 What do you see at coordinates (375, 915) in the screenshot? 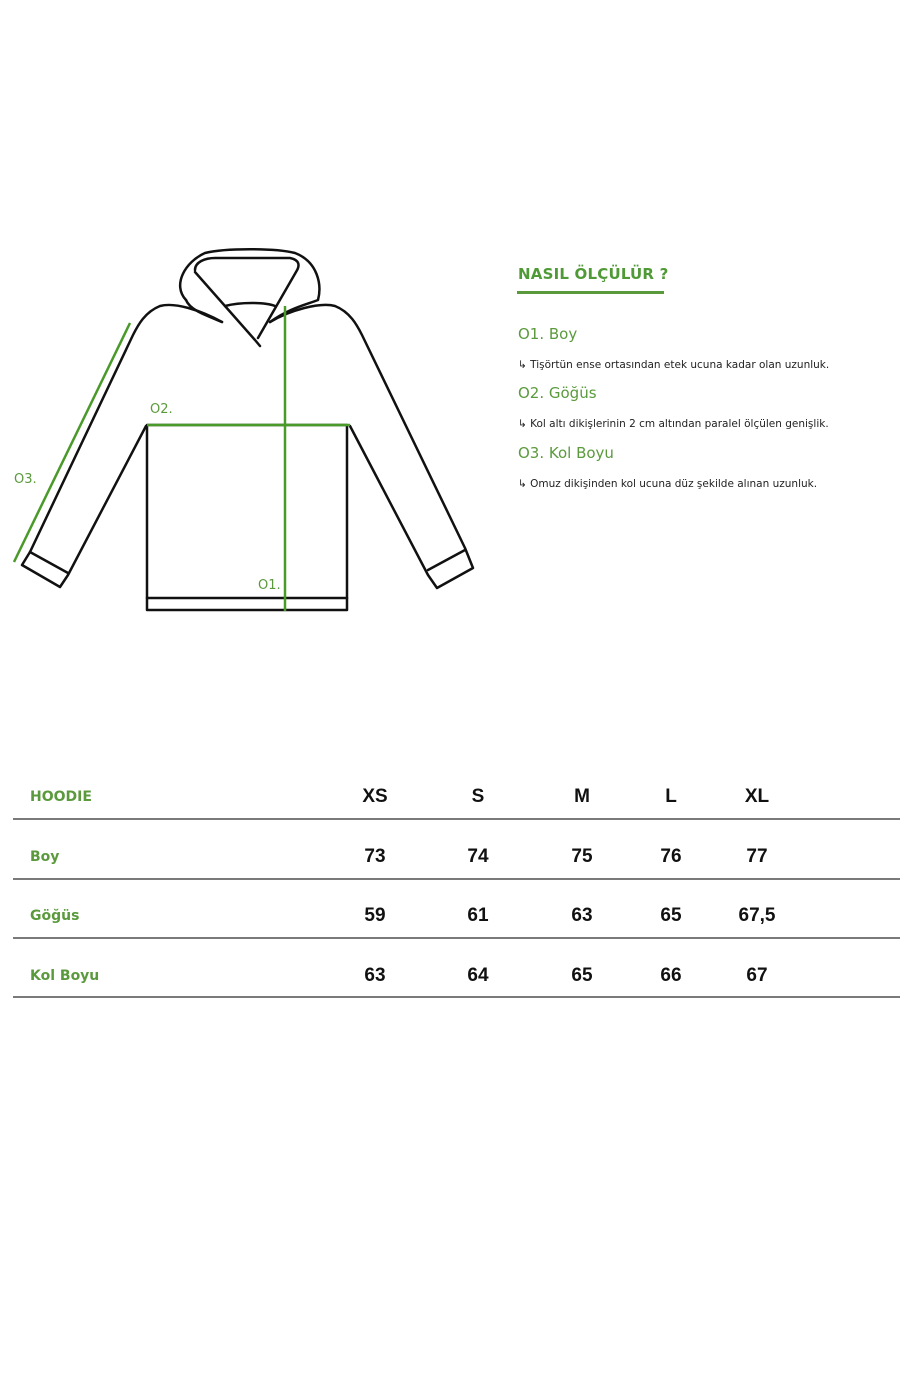
I see `table-cell: 59` at bounding box center [375, 915].